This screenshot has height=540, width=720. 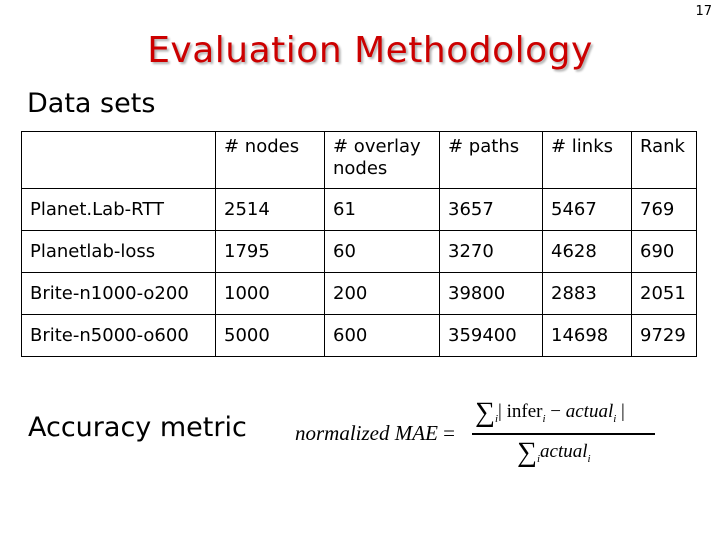 What do you see at coordinates (544, 418) in the screenshot?
I see `infer-index: i` at bounding box center [544, 418].